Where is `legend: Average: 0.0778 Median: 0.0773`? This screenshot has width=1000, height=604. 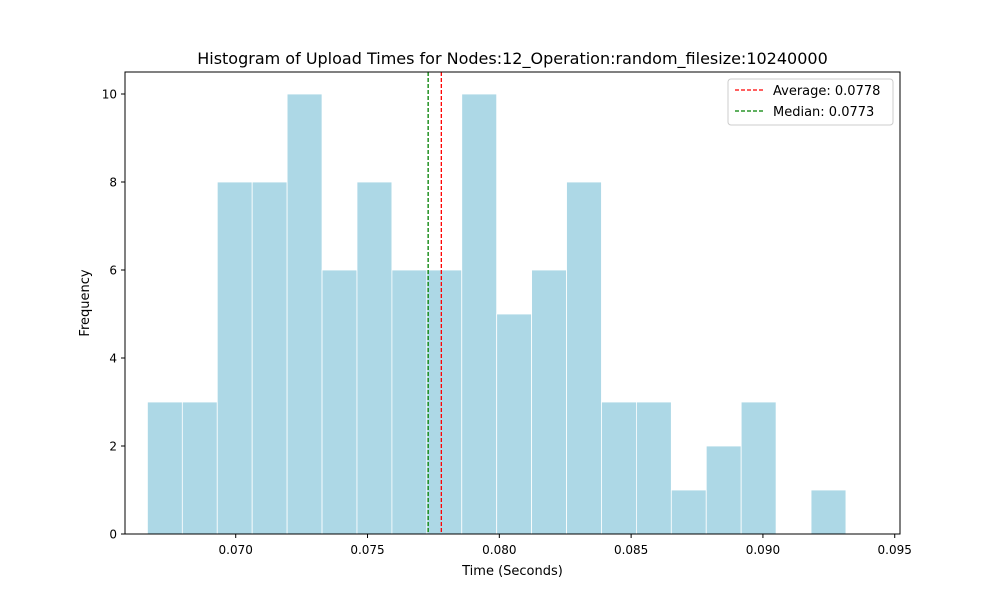 legend: Average: 0.0778 Median: 0.0773 is located at coordinates (810, 102).